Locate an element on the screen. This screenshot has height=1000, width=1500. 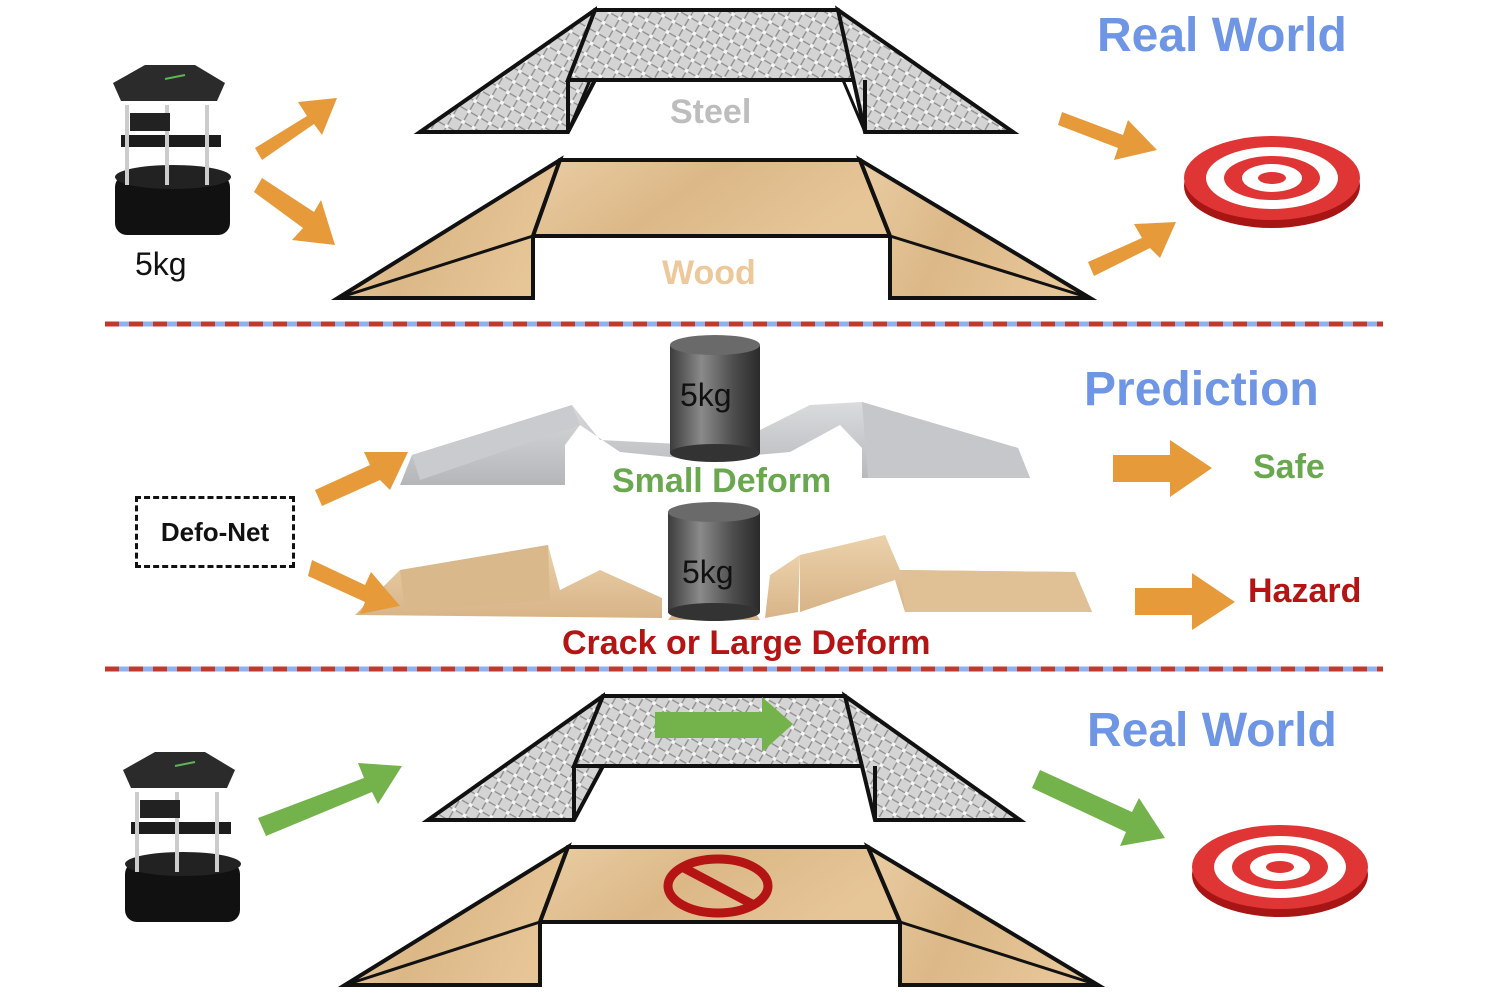
wood-bridge-top is located at coordinates (714, 227).